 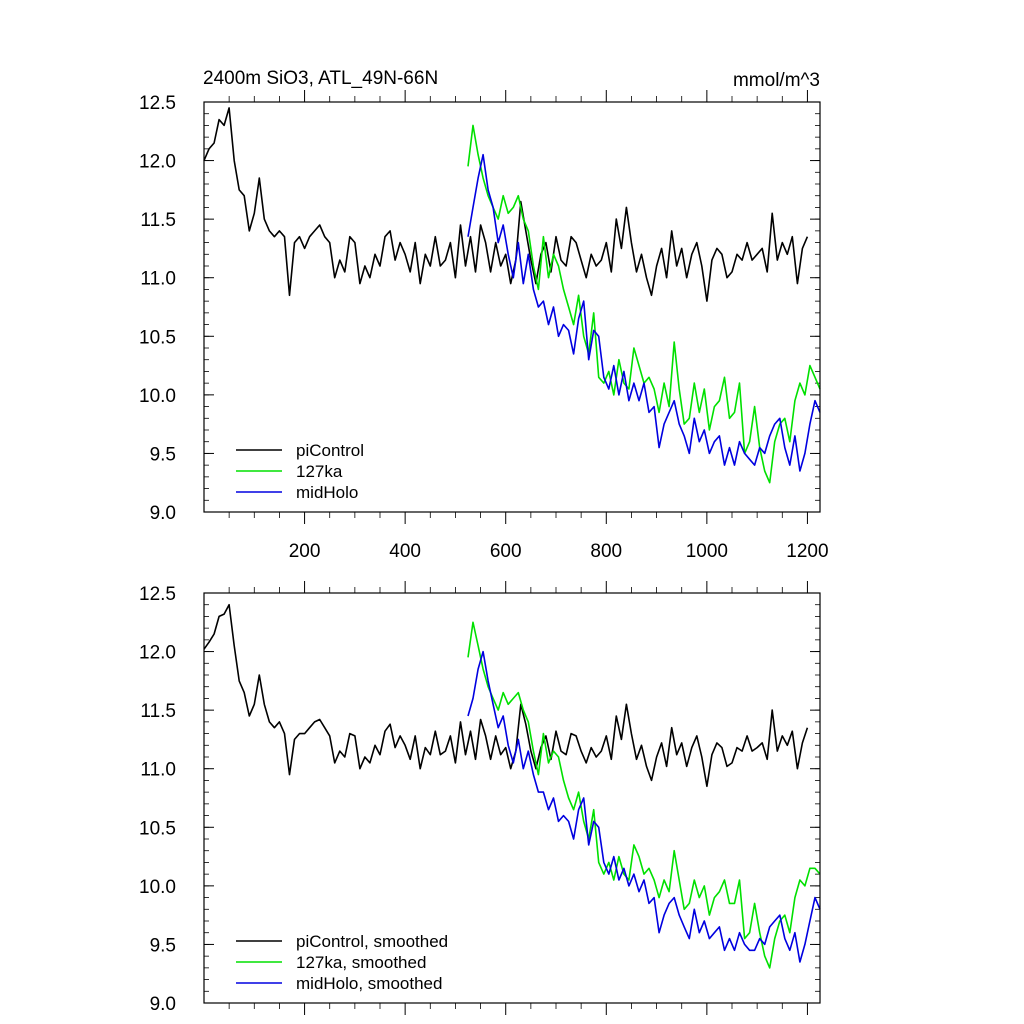 What do you see at coordinates (405, 551) in the screenshot?
I see `x-tick-label: 400` at bounding box center [405, 551].